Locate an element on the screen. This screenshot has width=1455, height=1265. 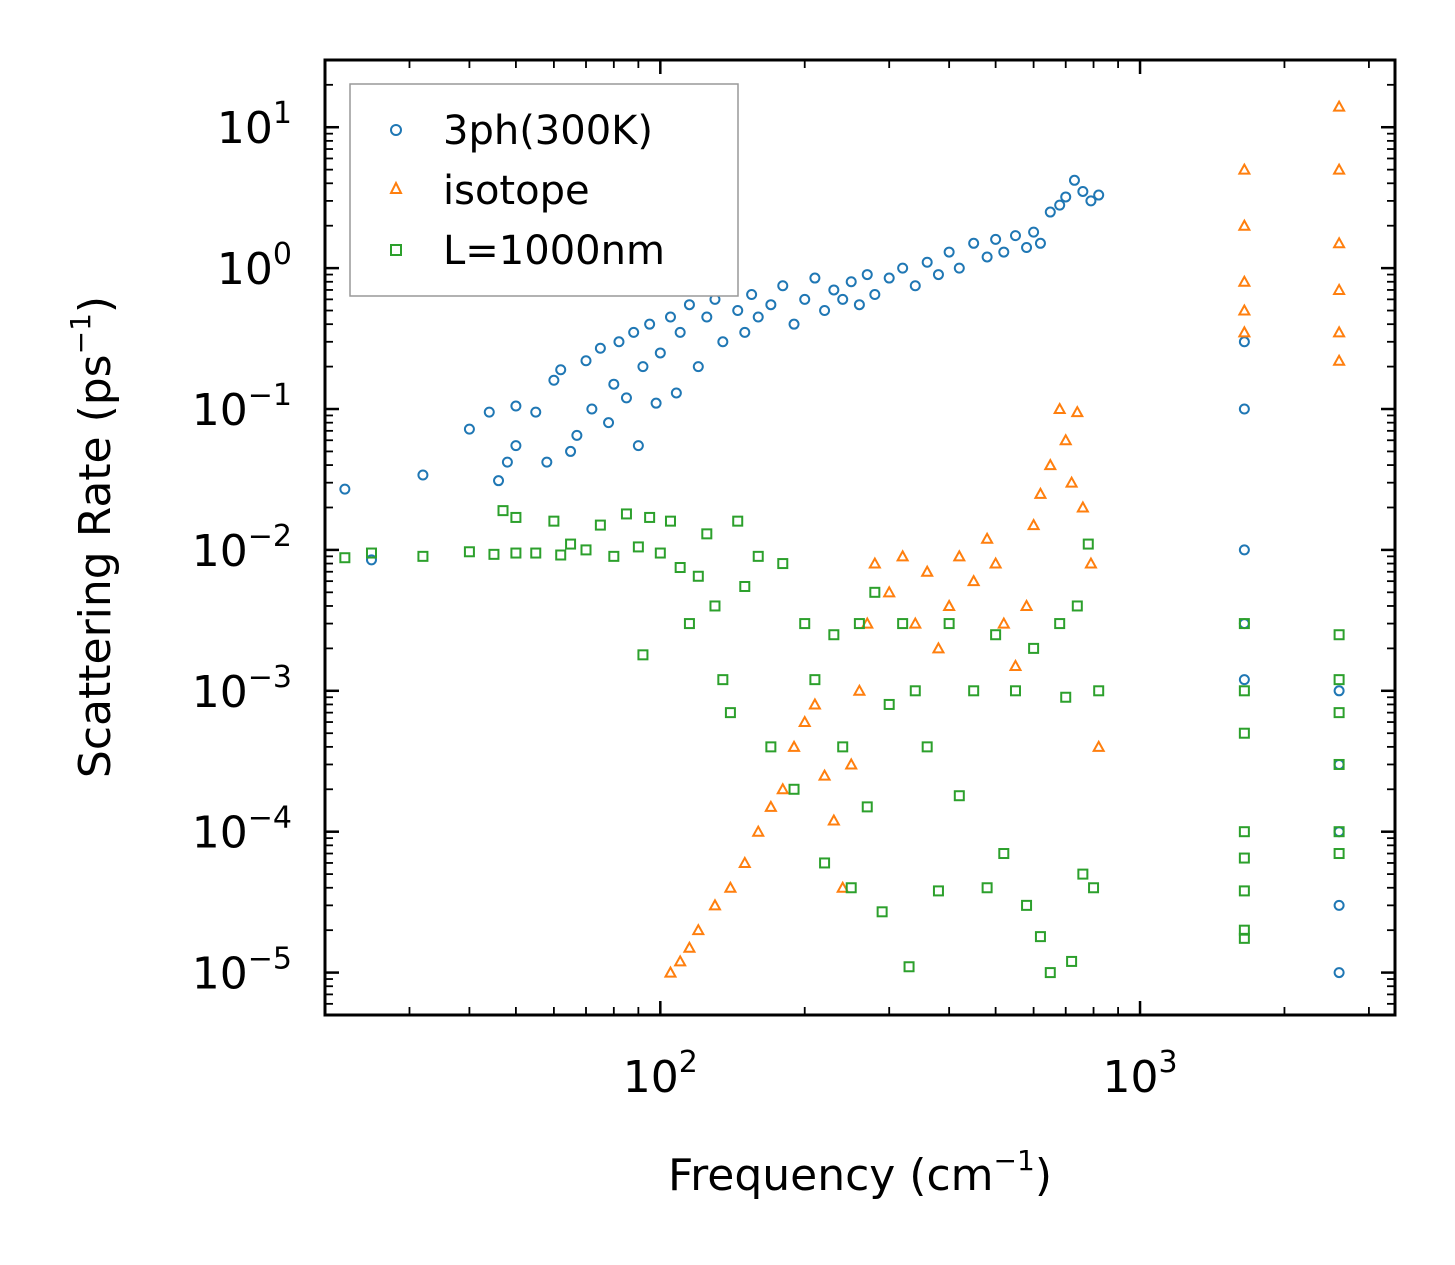
y-tick-label-0: 10¹ is located at coordinates (254, 125).